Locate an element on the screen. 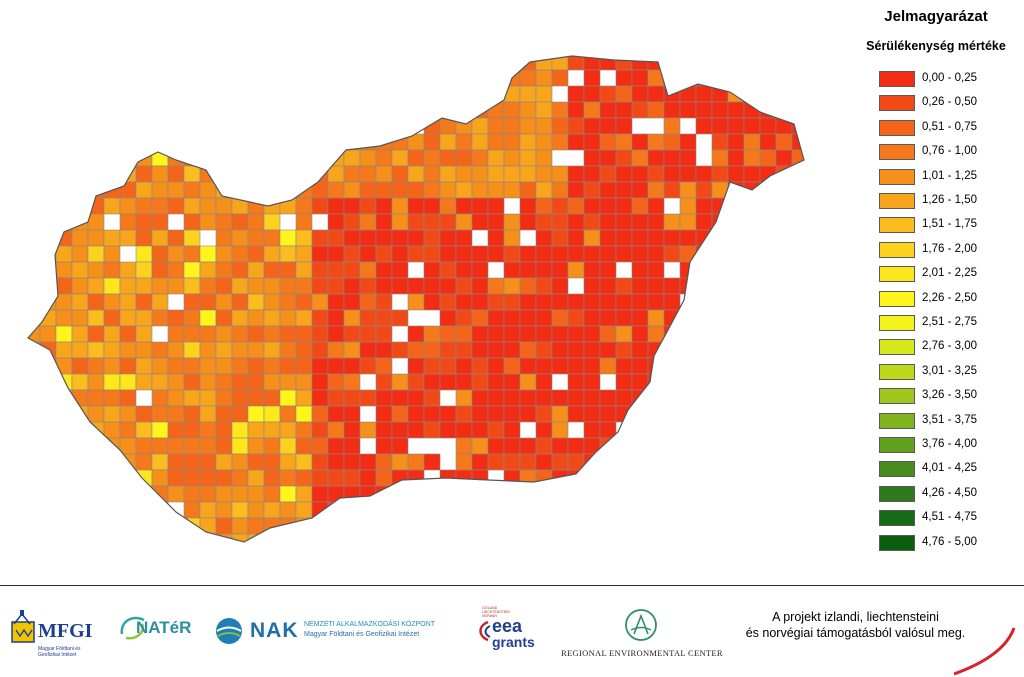  legend-class-row: 2,76 - 3,00 is located at coordinates (951, 348).